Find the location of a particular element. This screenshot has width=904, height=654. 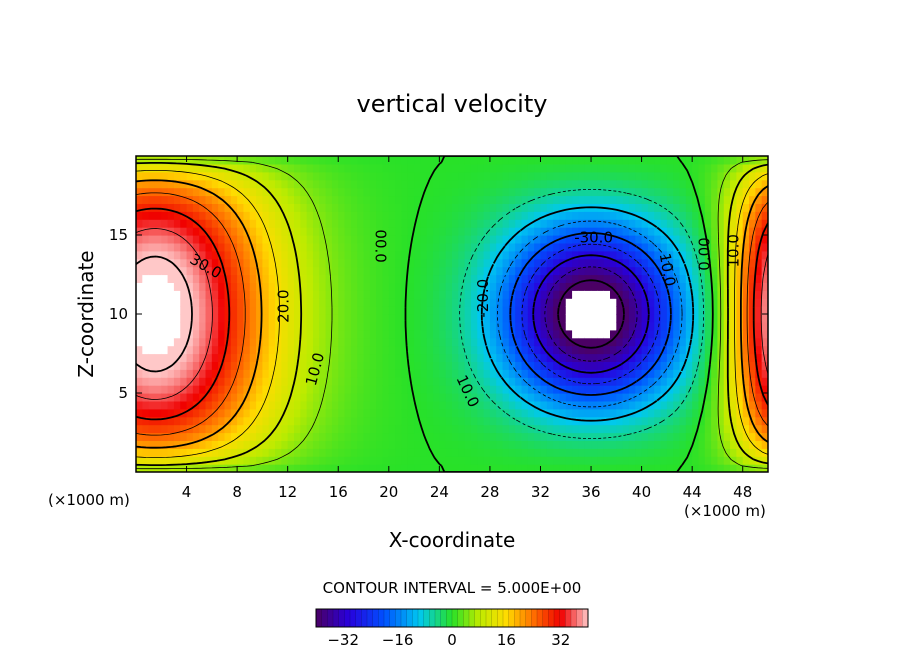

colorbar-swatch is located at coordinates (370, 618).